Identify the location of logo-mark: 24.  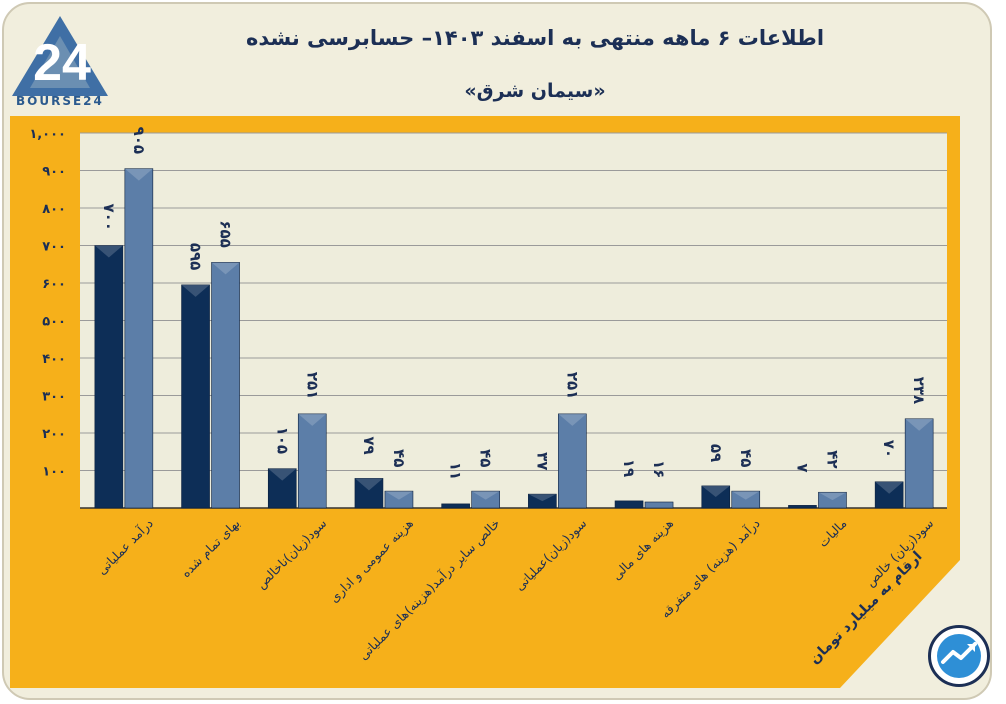
(62, 63).